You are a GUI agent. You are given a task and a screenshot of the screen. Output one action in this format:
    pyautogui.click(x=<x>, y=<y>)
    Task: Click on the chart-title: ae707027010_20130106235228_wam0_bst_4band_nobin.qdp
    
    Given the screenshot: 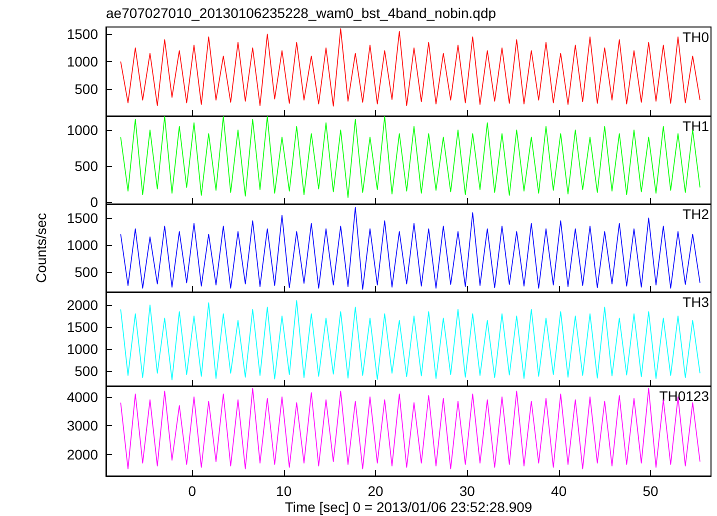 What is the action you would take?
    pyautogui.click(x=301, y=13)
    